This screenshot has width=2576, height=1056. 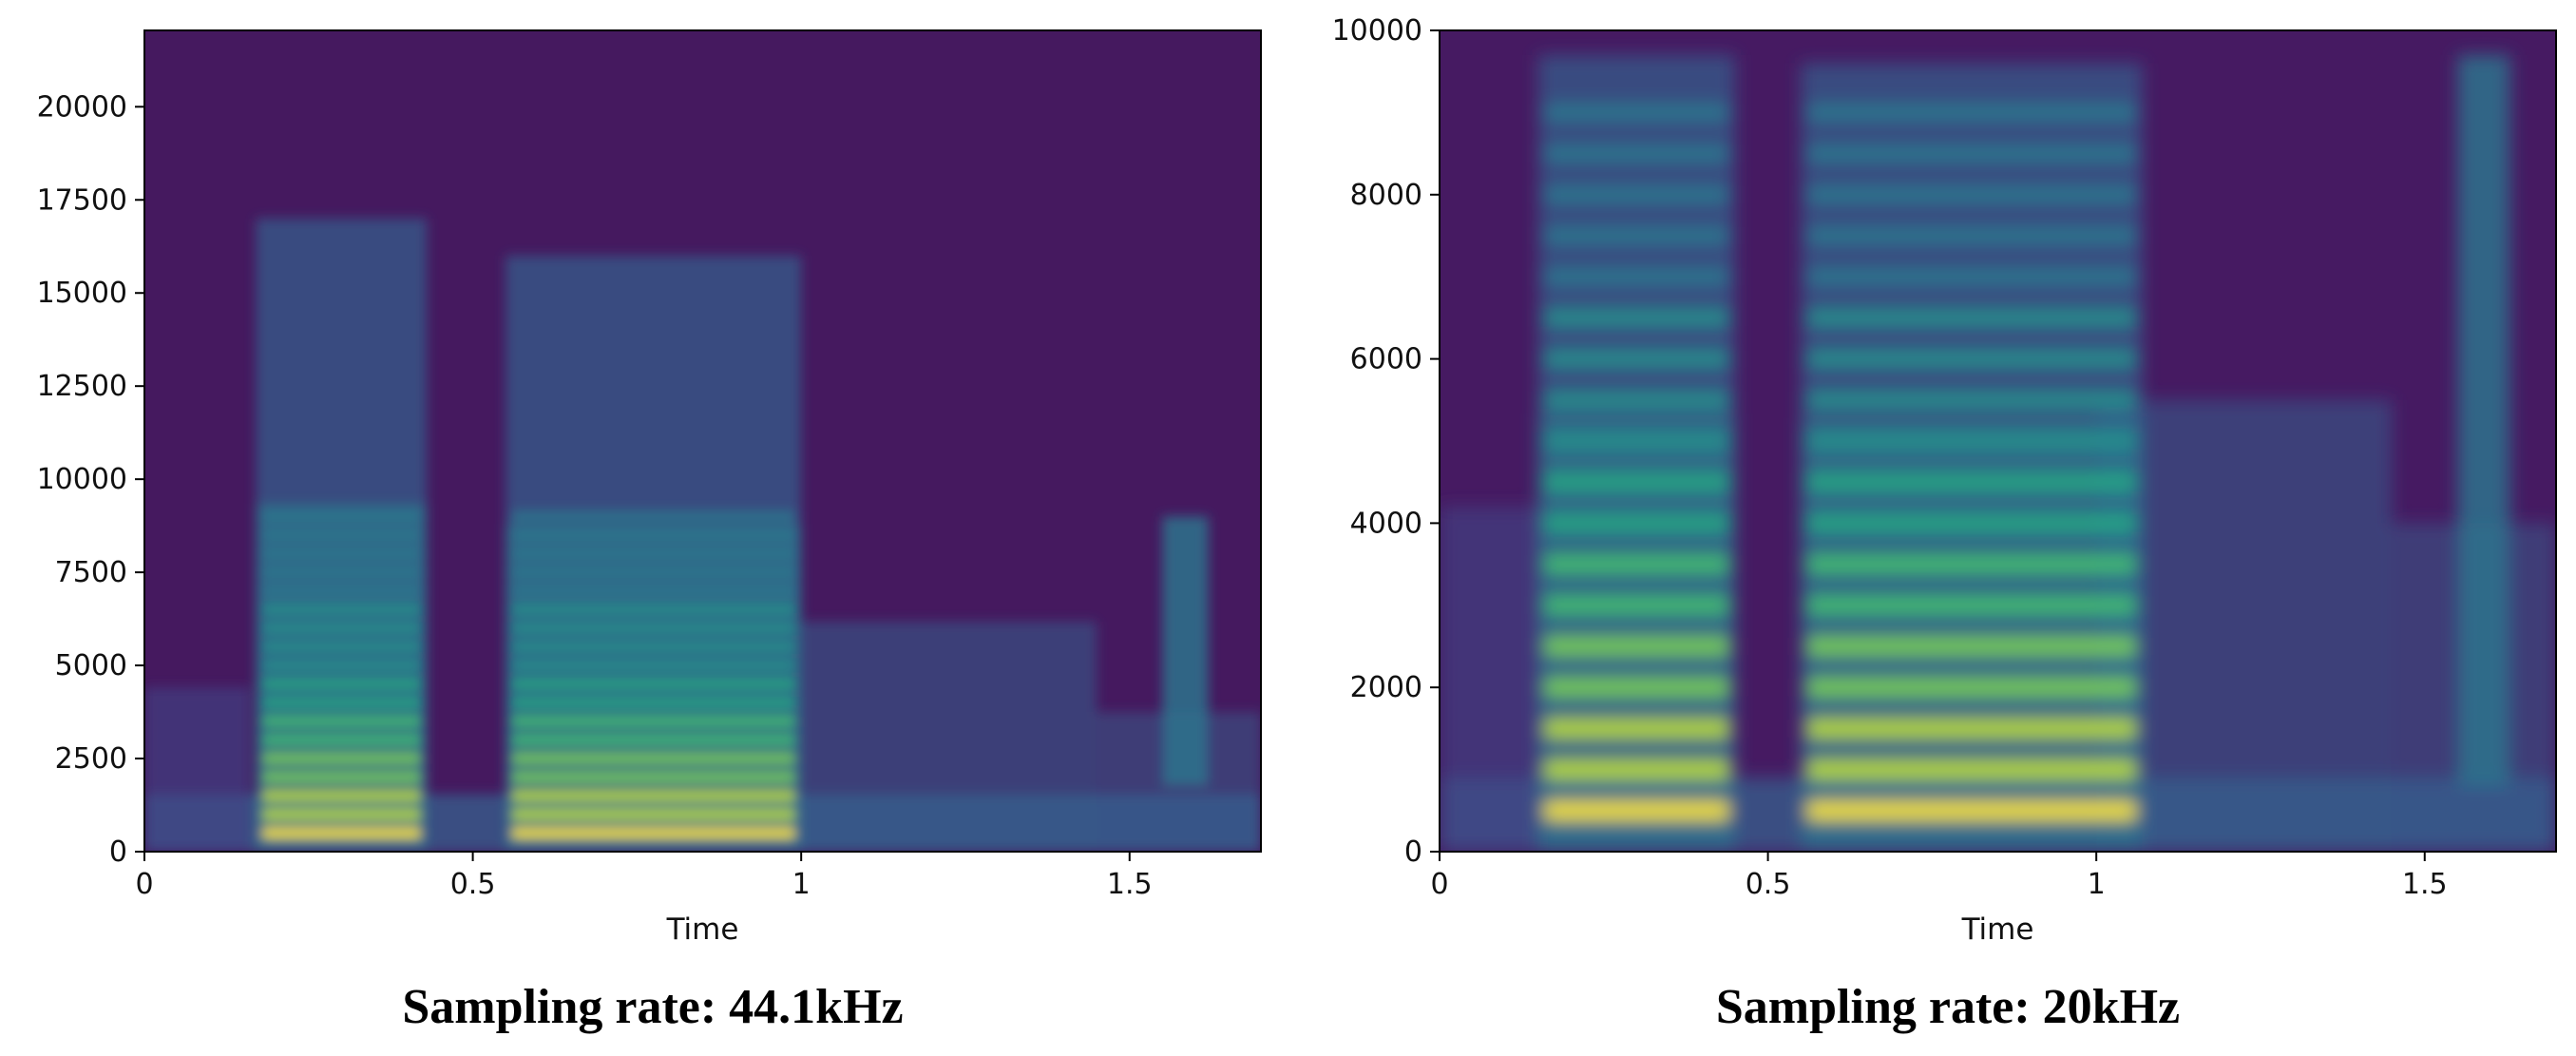 What do you see at coordinates (91, 572) in the screenshot?
I see `y-tick-label: 7500` at bounding box center [91, 572].